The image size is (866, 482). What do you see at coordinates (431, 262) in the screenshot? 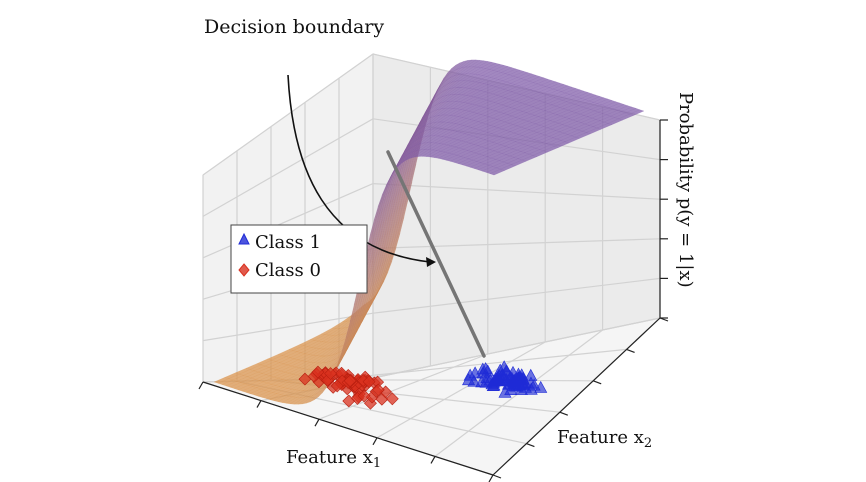
I see `arrow-head` at bounding box center [431, 262].